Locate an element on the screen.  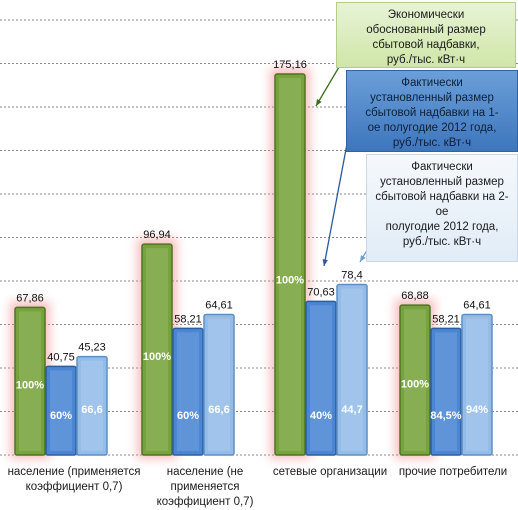
category-label-grid-companies: сетевые организации is located at coordinates (330, 472).